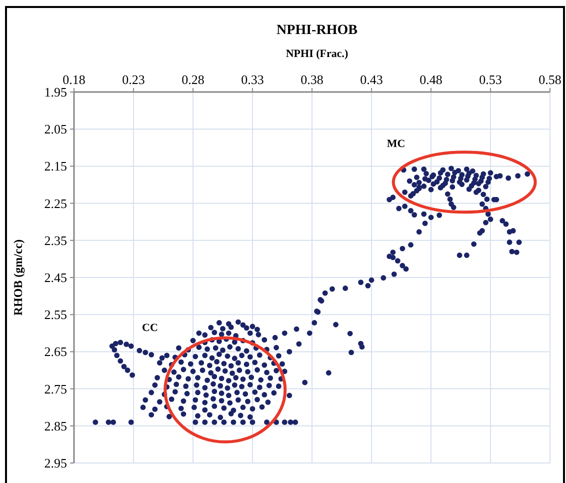  Describe the element at coordinates (55, 314) in the screenshot. I see `y-tick-label: 2.55` at that location.